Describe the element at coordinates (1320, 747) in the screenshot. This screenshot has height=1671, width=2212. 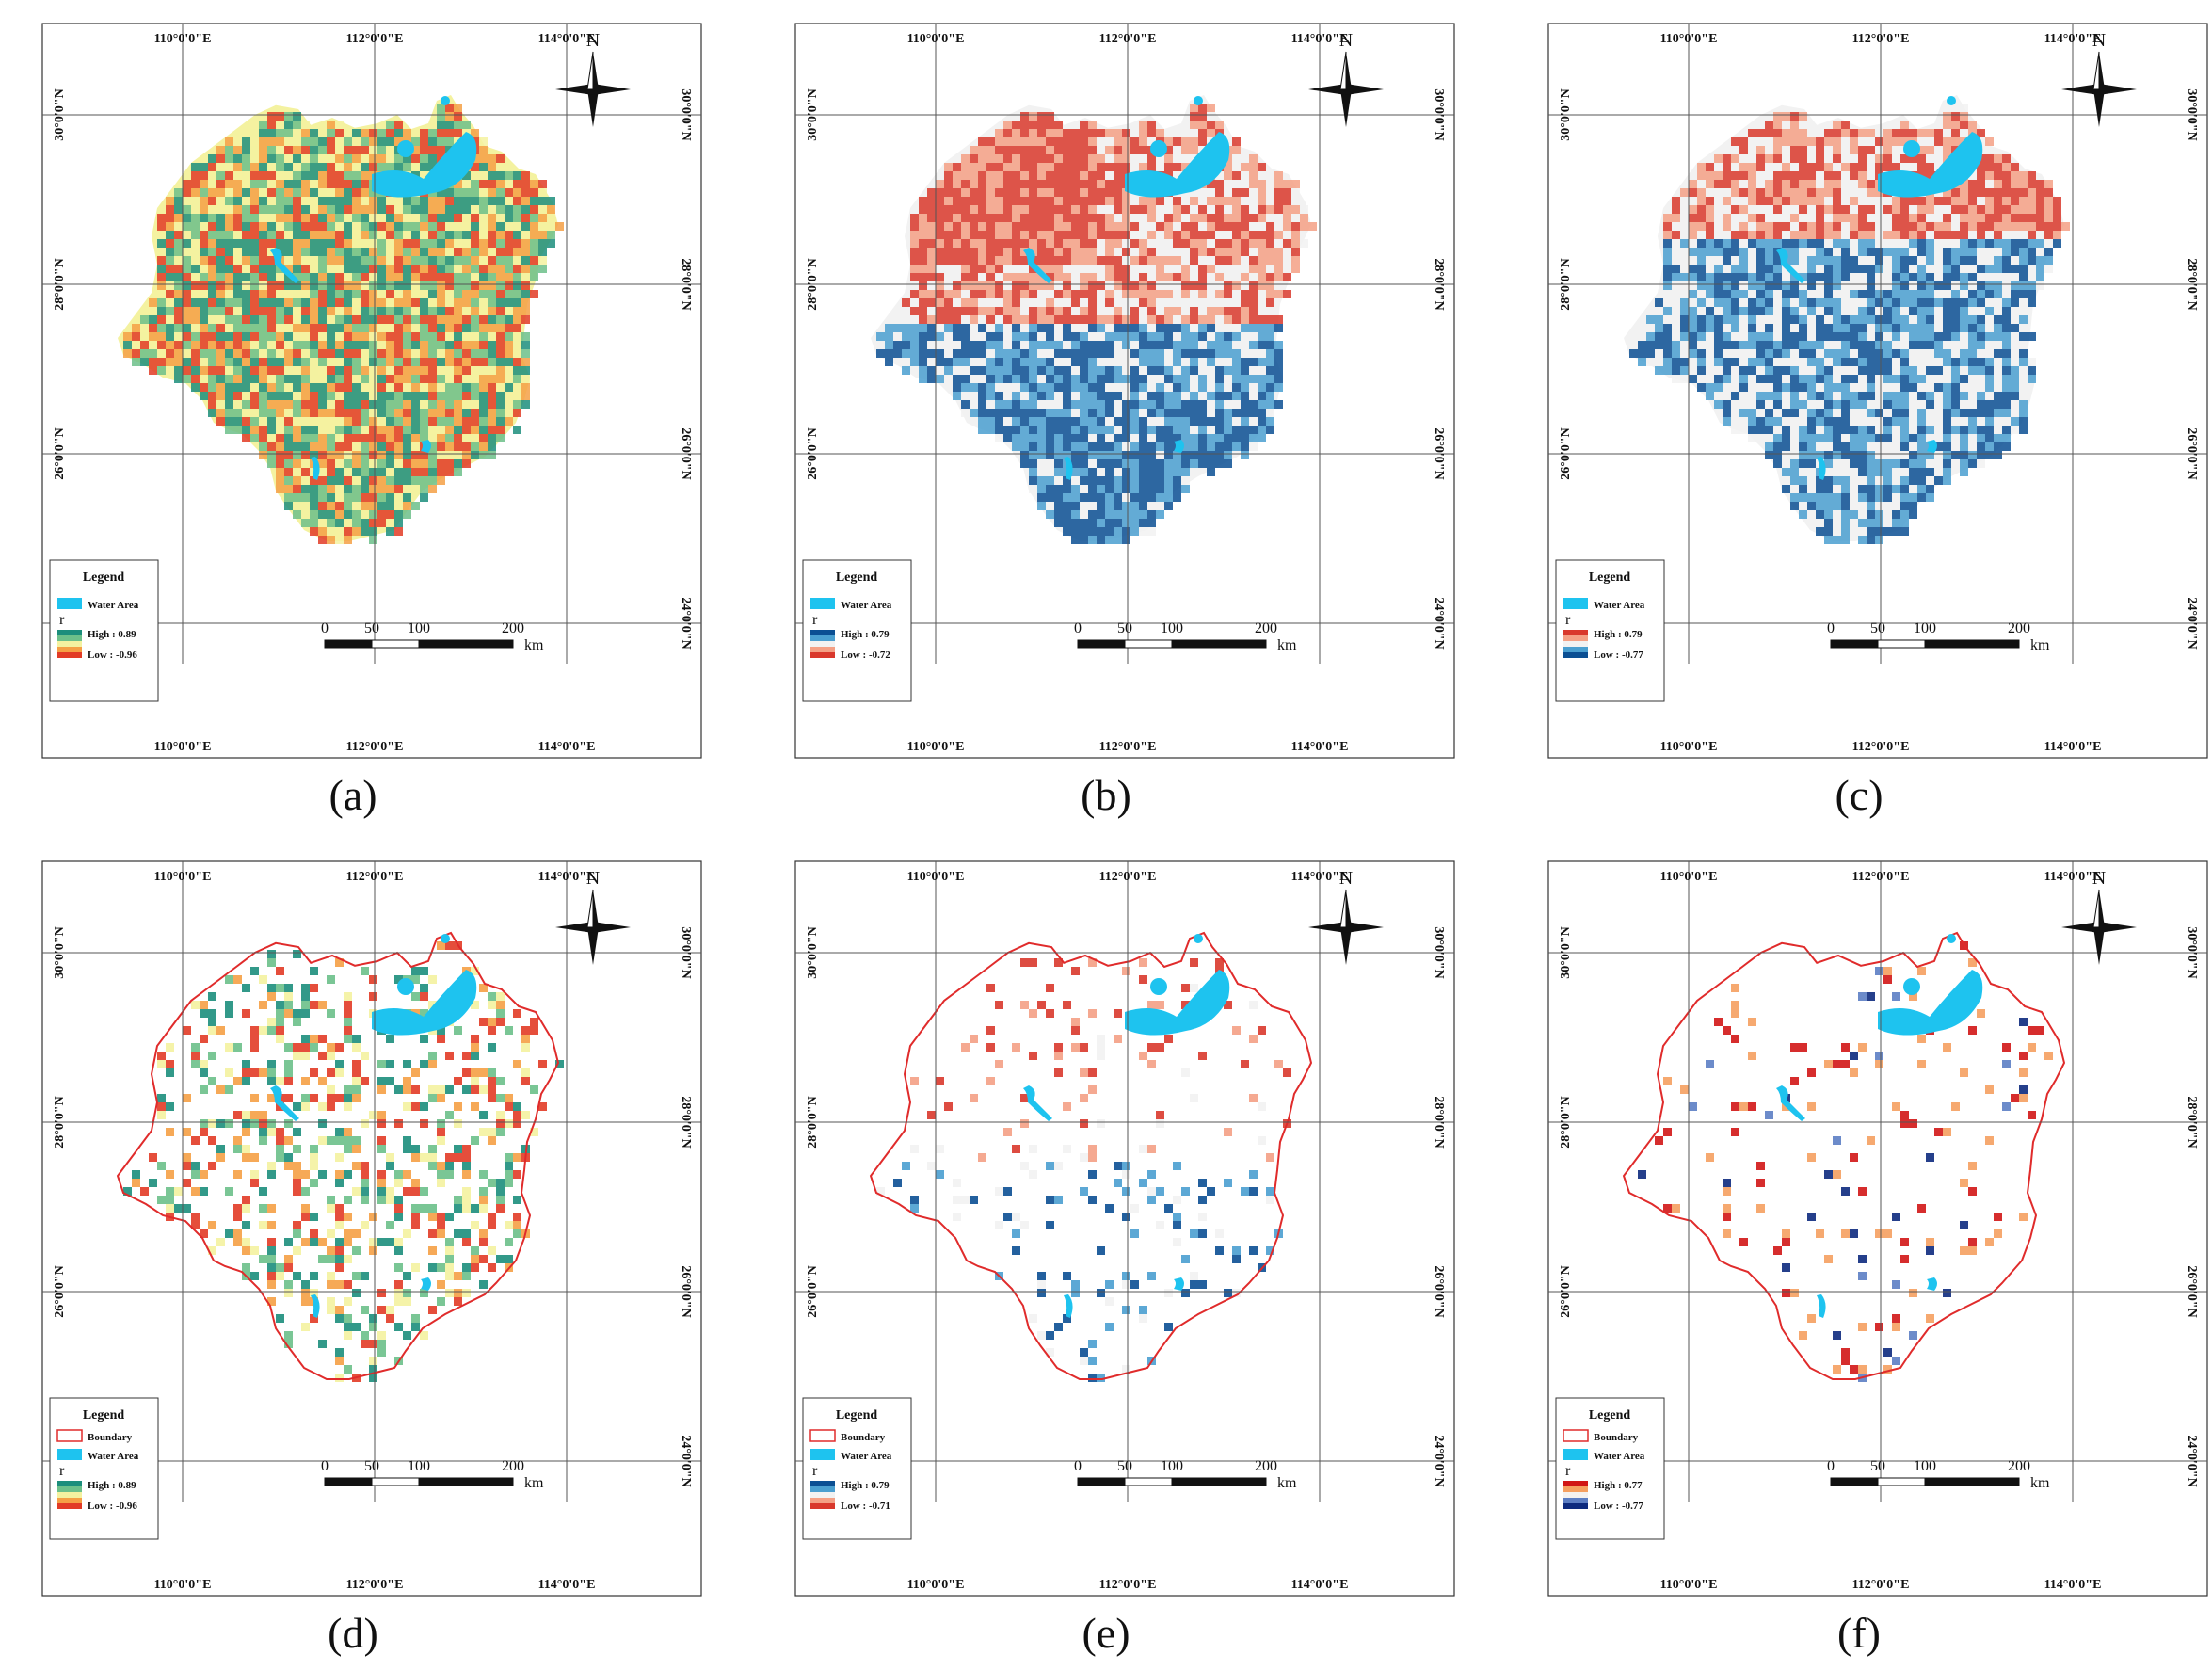
I see `longitude-label-bottom: 114°0'0"E` at that location.